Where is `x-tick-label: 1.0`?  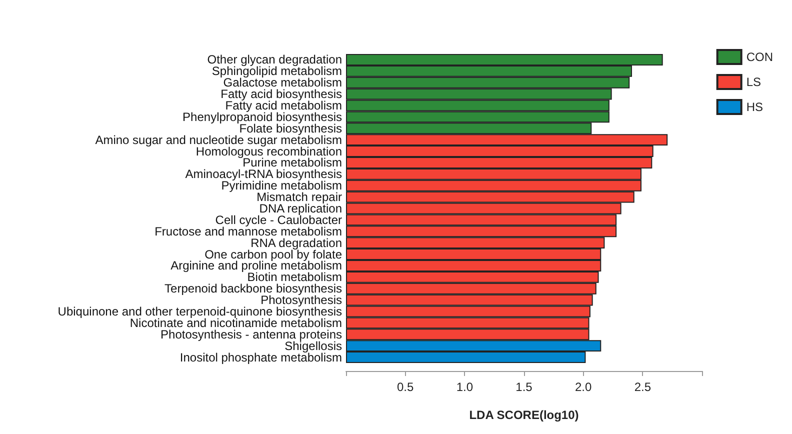 x-tick-label: 1.0 is located at coordinates (465, 387).